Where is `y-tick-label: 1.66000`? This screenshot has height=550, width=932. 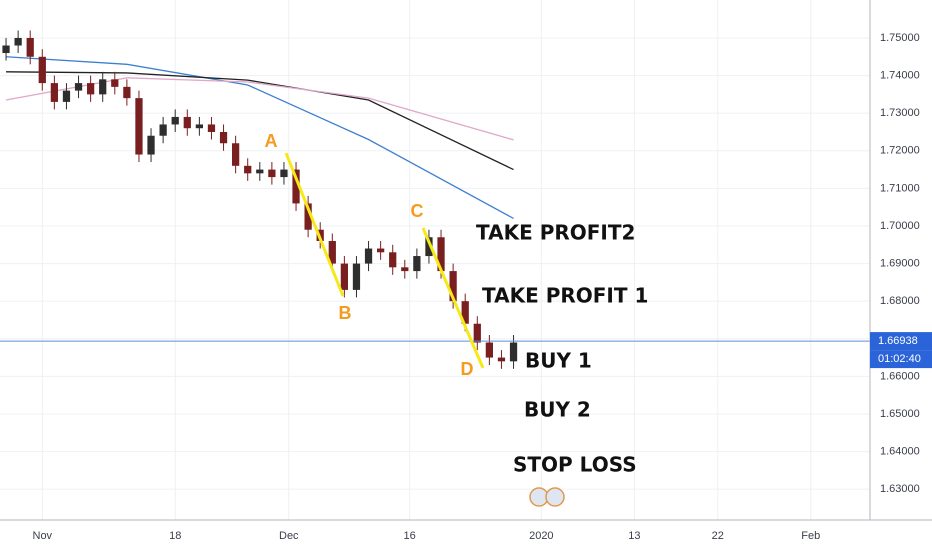 y-tick-label: 1.66000 is located at coordinates (900, 376).